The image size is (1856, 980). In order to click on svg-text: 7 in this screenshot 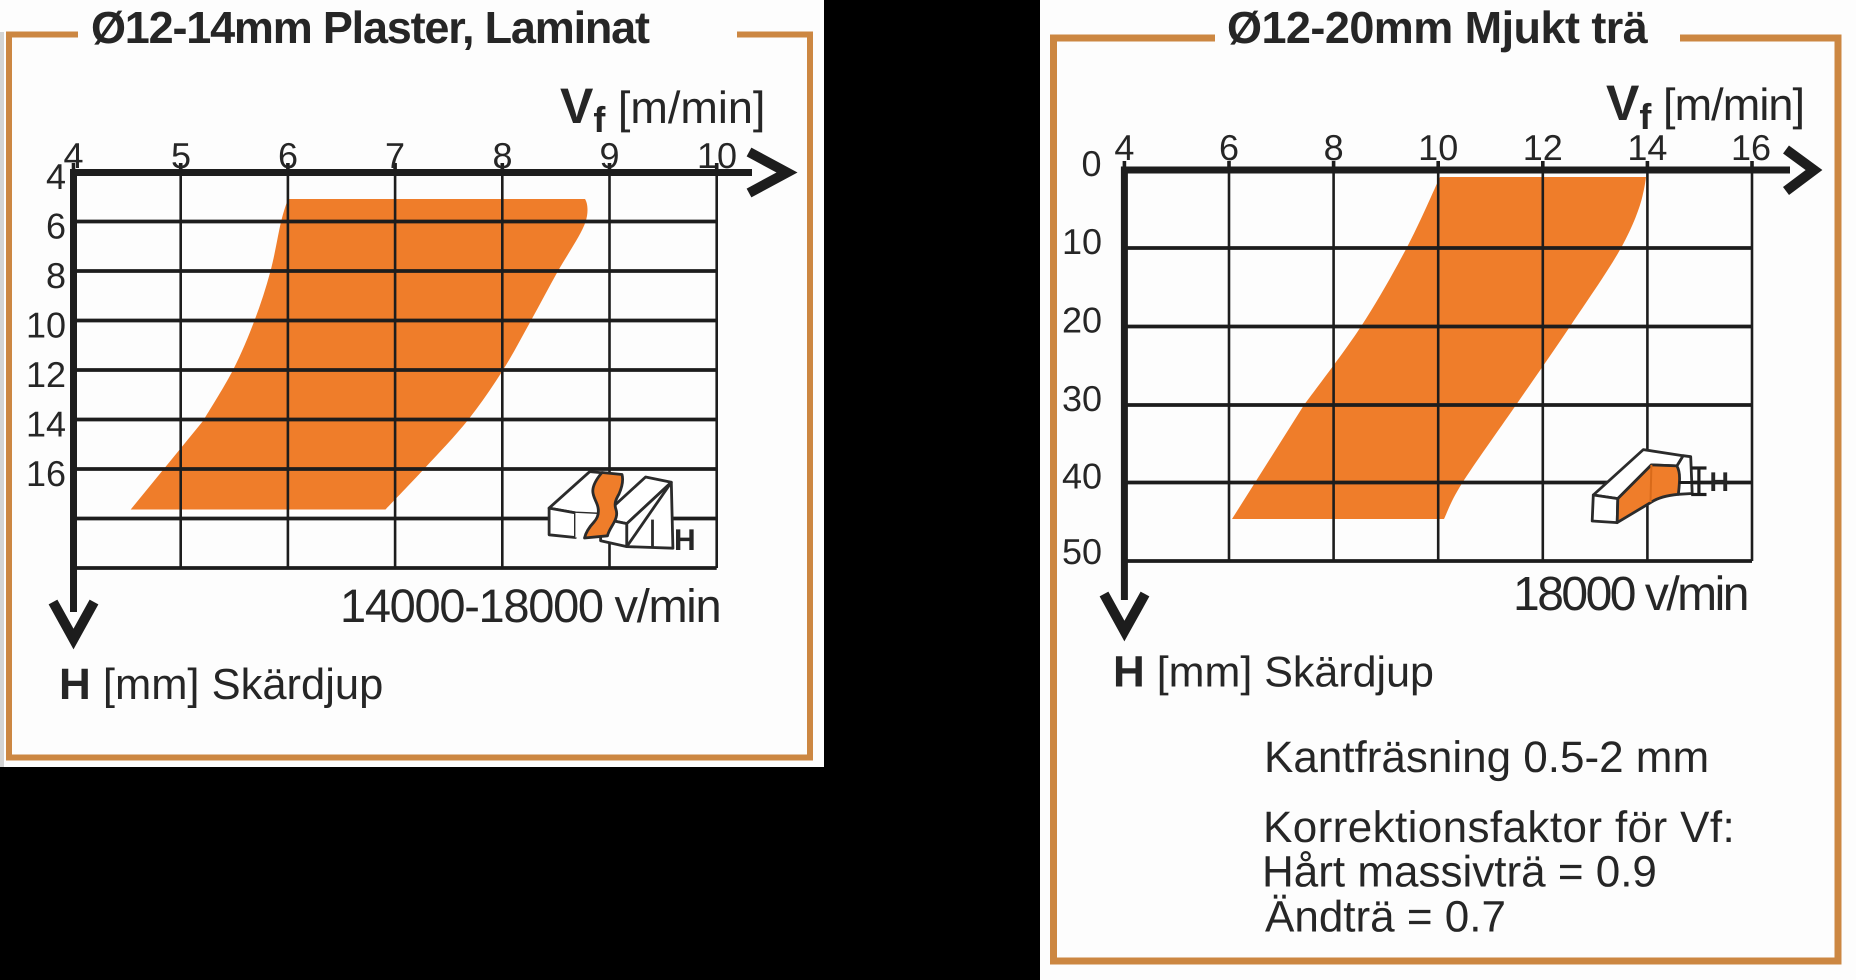, I will do `click(395, 155)`.